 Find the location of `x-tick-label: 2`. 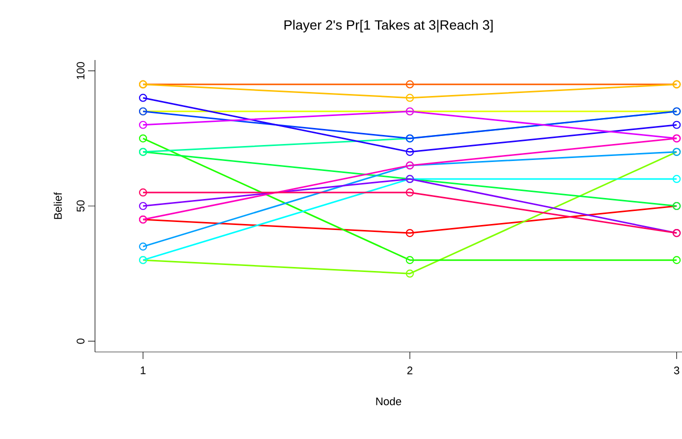

x-tick-label: 2 is located at coordinates (409, 370).